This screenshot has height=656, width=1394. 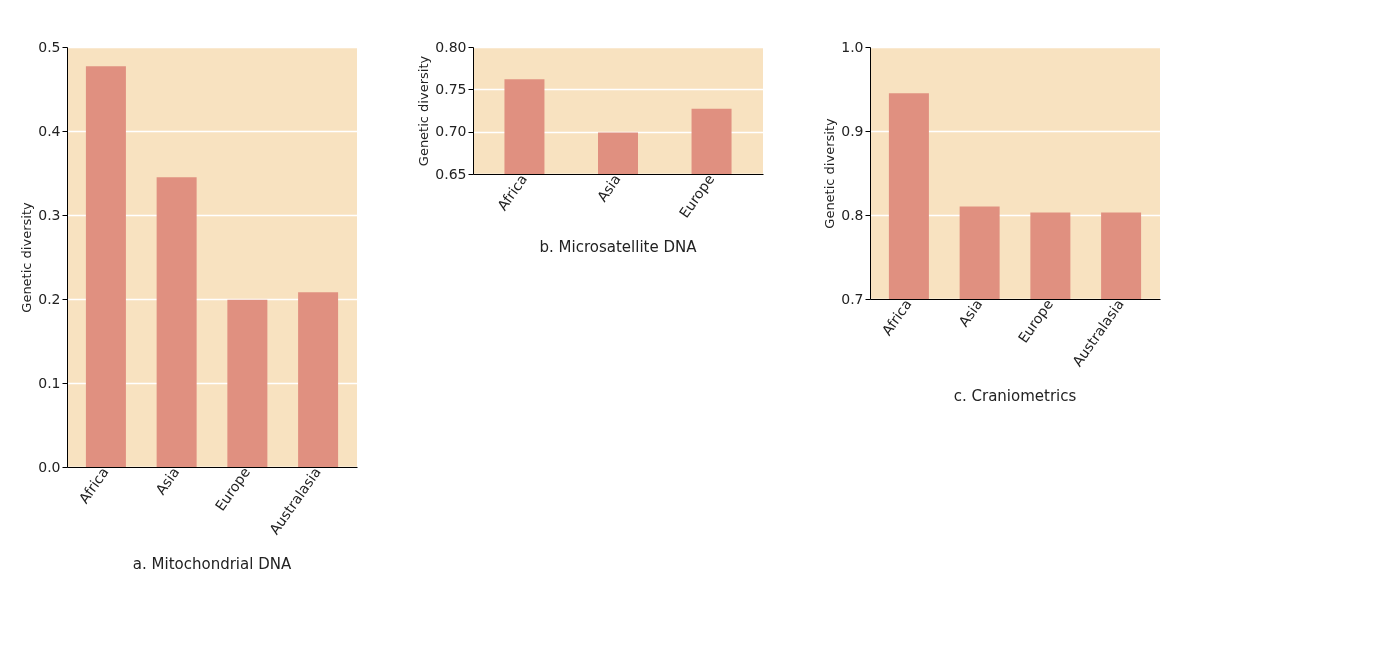 What do you see at coordinates (451, 88) in the screenshot?
I see `y-tick-label: 0.75` at bounding box center [451, 88].